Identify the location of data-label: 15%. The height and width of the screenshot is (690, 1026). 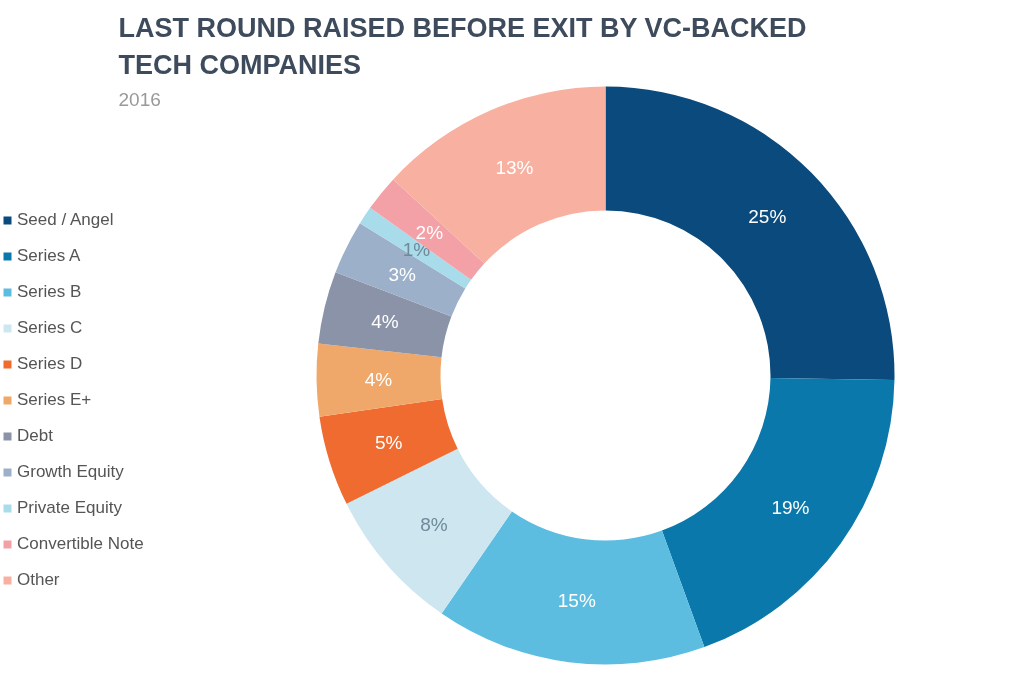
(576, 601).